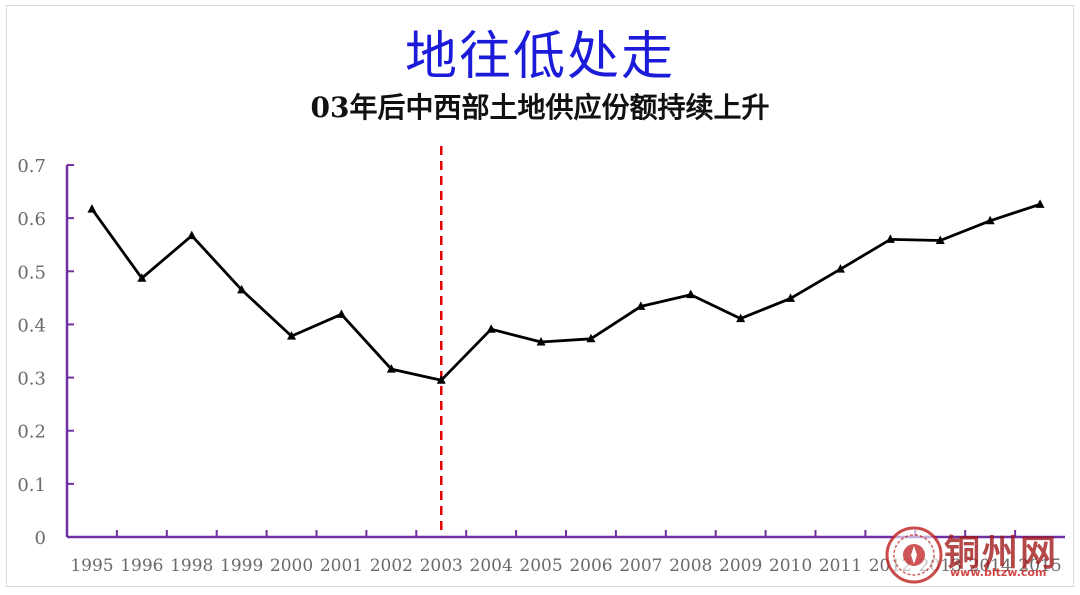 This screenshot has height=595, width=1080. What do you see at coordinates (31, 379) in the screenshot?
I see `y-tick-label: 0.3` at bounding box center [31, 379].